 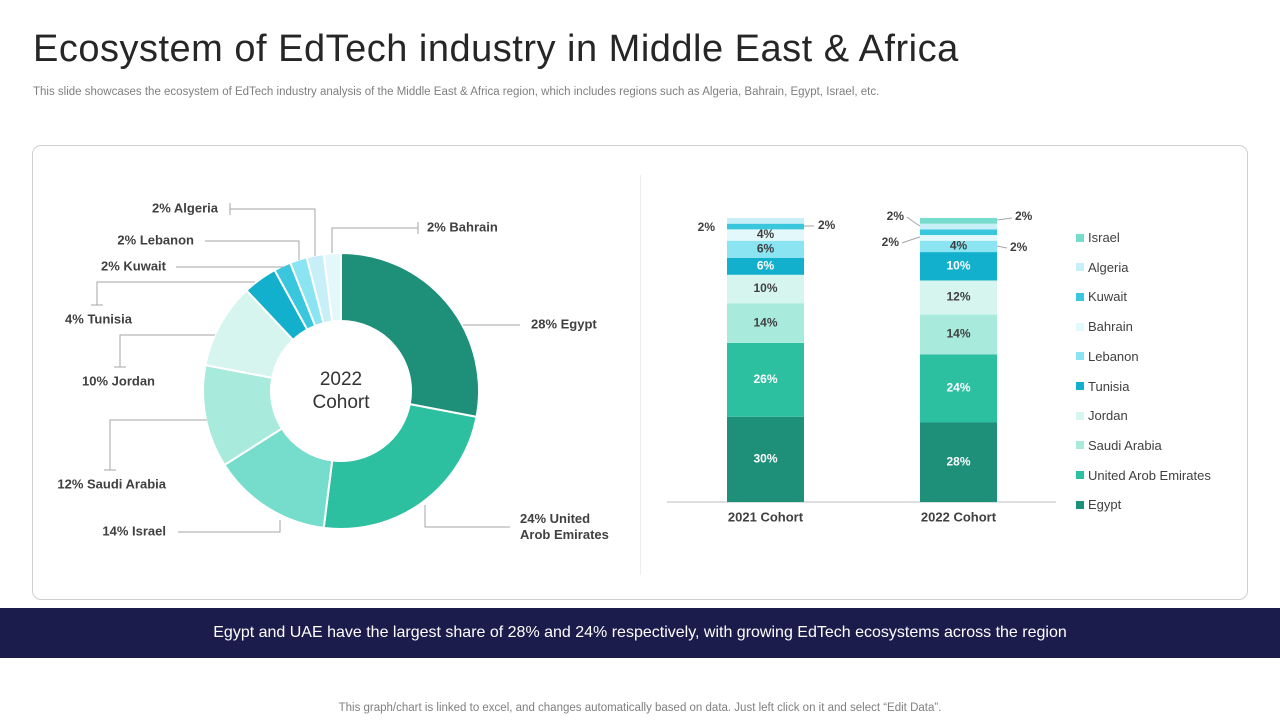 I want to click on bar-label-2021-cohort-united-arob-emirates: 26%, so click(x=765, y=379).